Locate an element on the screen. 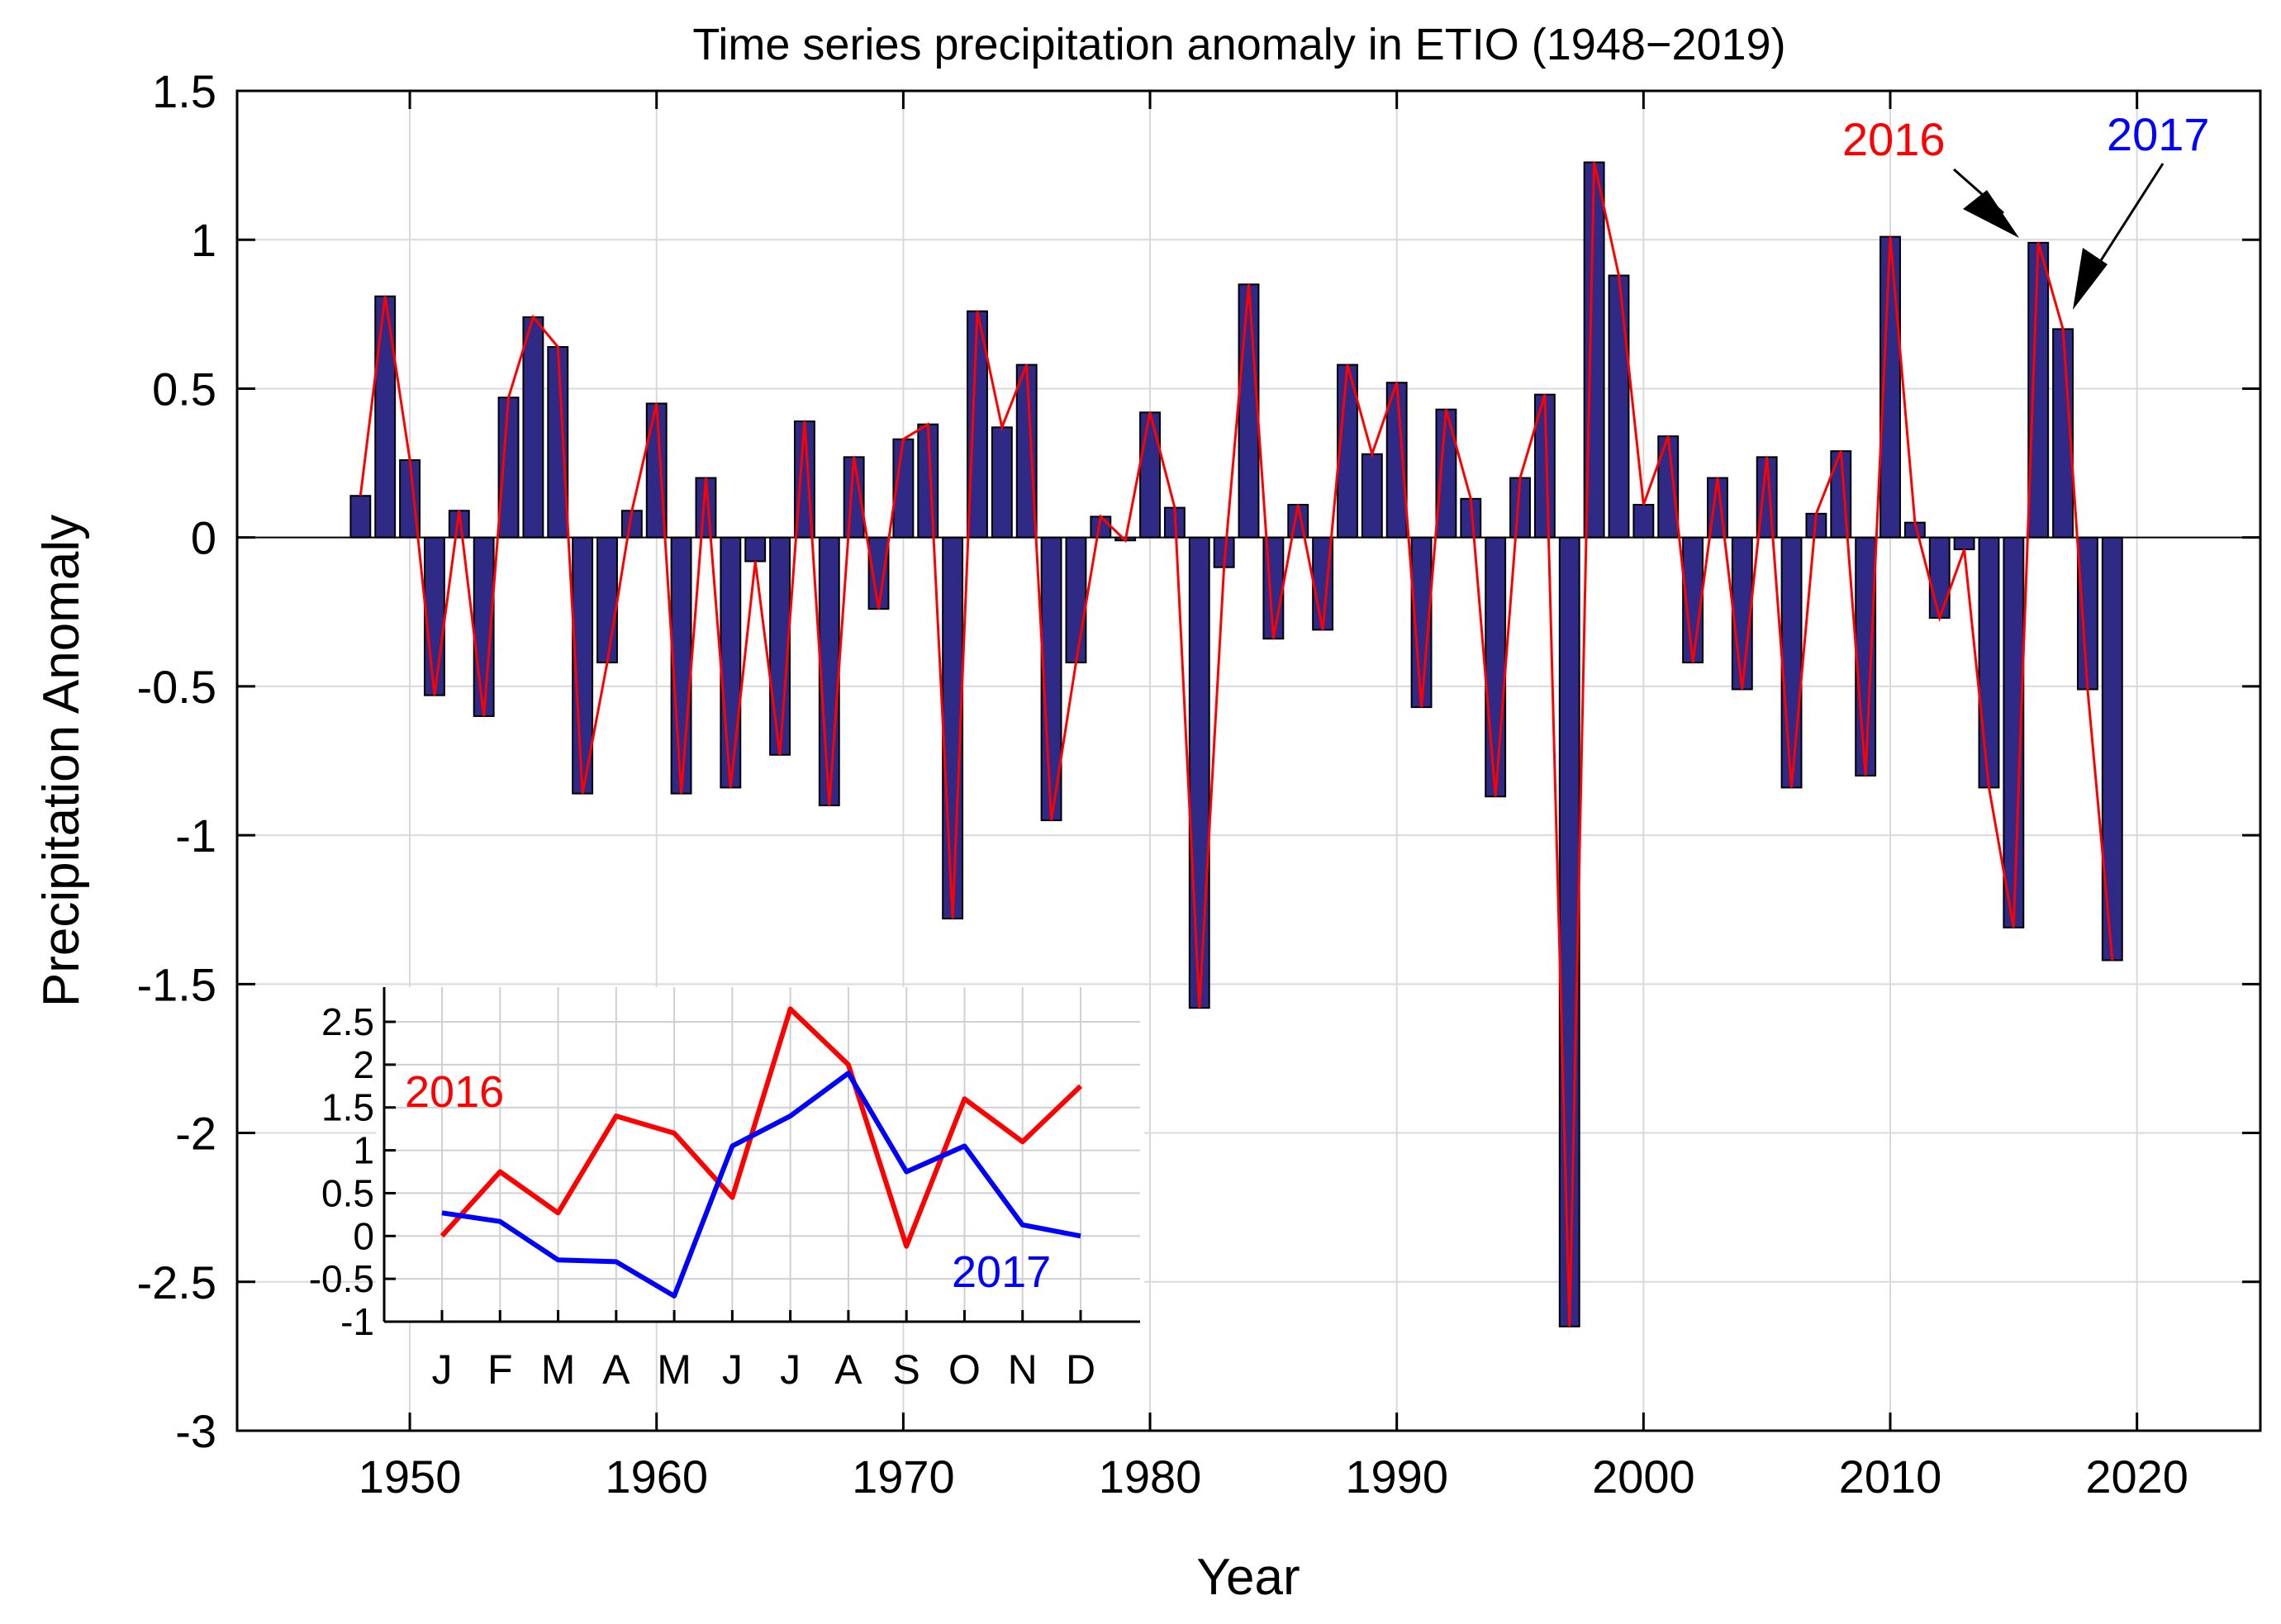  inset-x-tick-label: O is located at coordinates (964, 1369).